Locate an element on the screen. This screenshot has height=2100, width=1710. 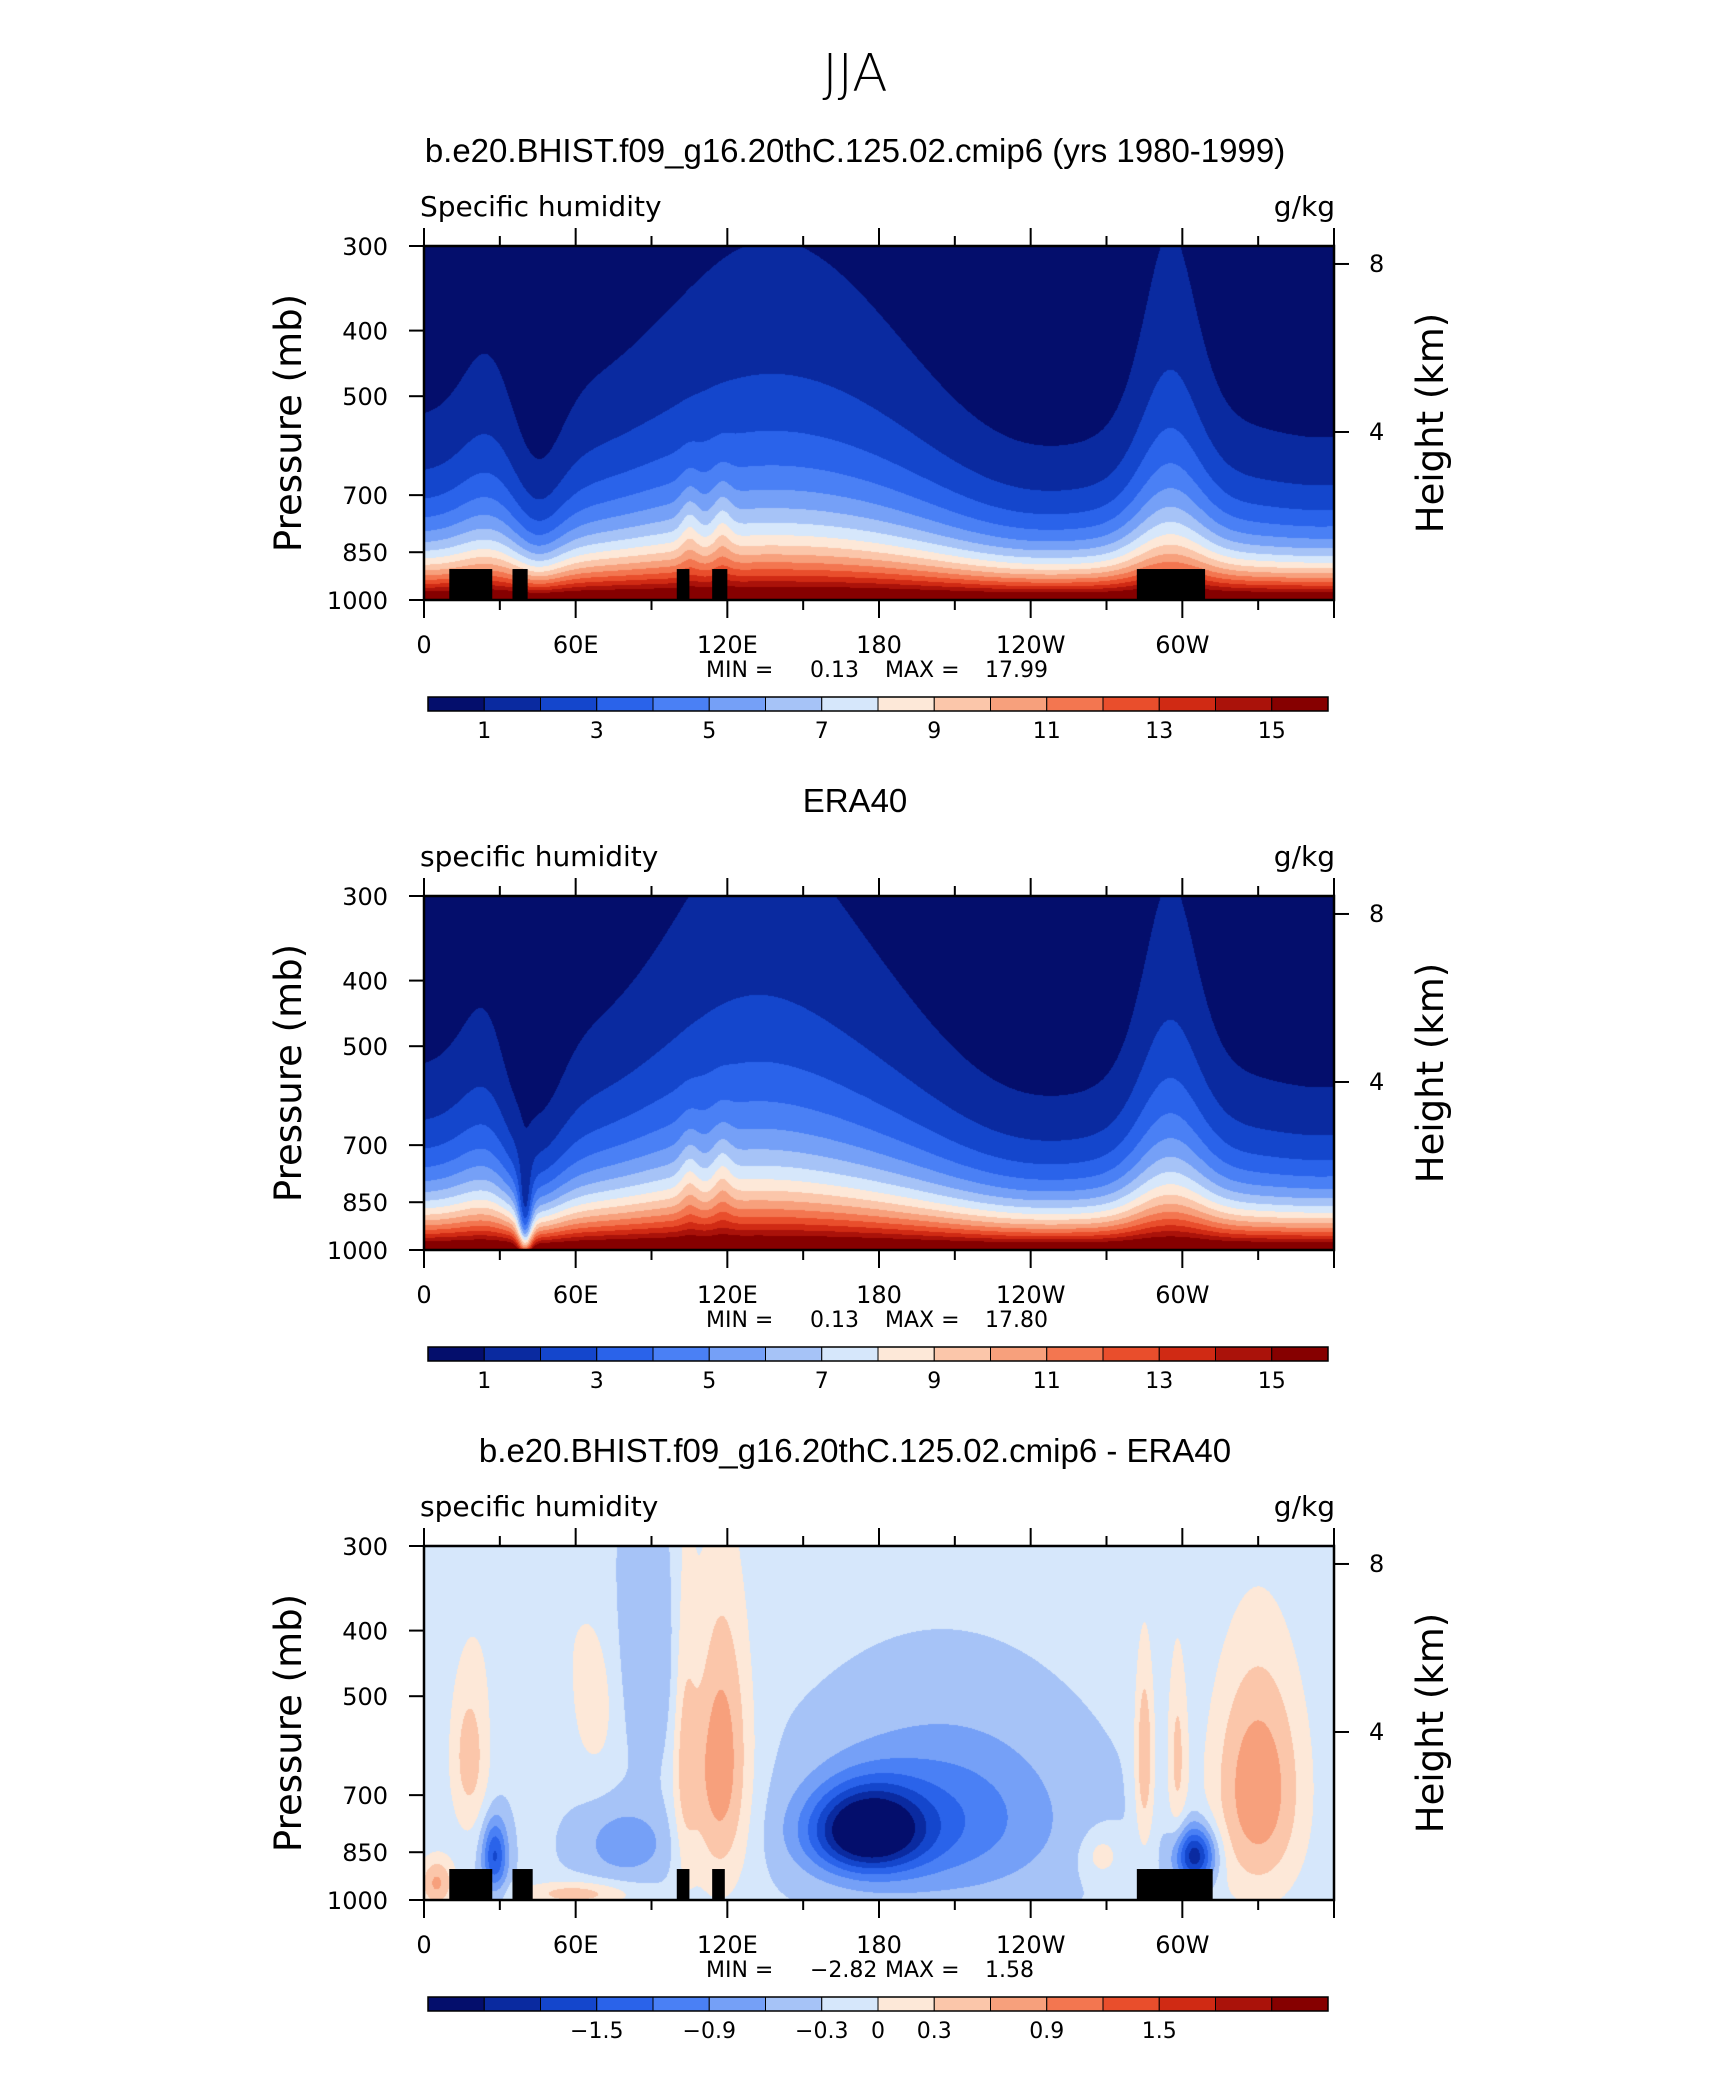
max-value: 17.80 is located at coordinates (1016, 1320).